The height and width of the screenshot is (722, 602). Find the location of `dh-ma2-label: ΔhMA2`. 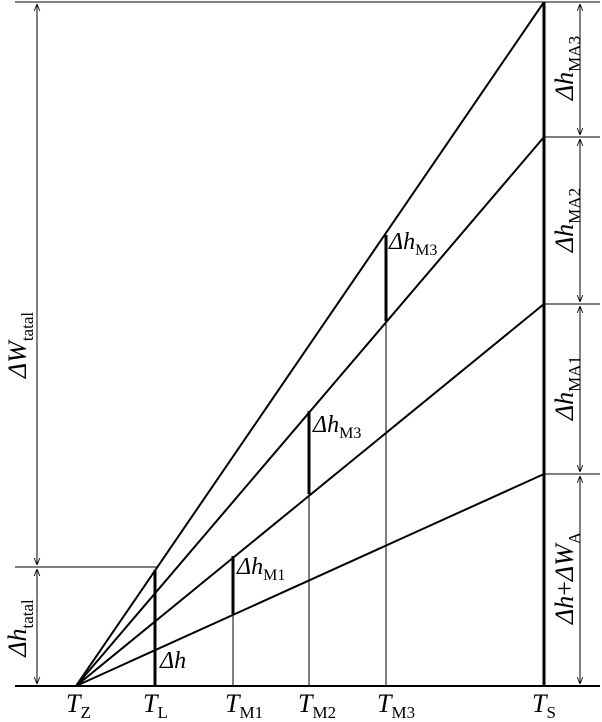

dh-ma2-label: ΔhMA2 is located at coordinates (567, 220).